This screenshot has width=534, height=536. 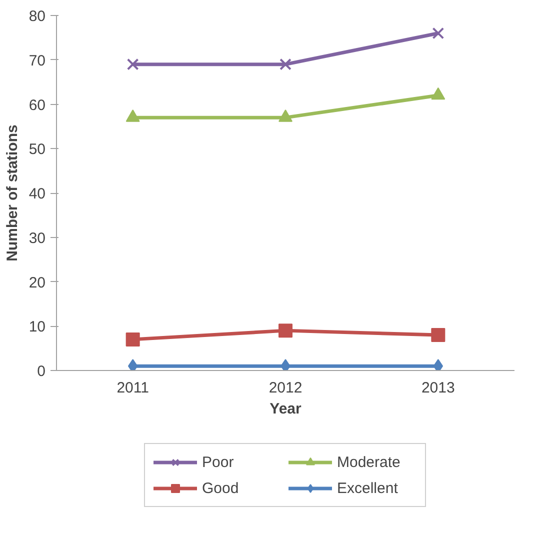 I want to click on y-tick-label: 70, so click(x=37, y=61).